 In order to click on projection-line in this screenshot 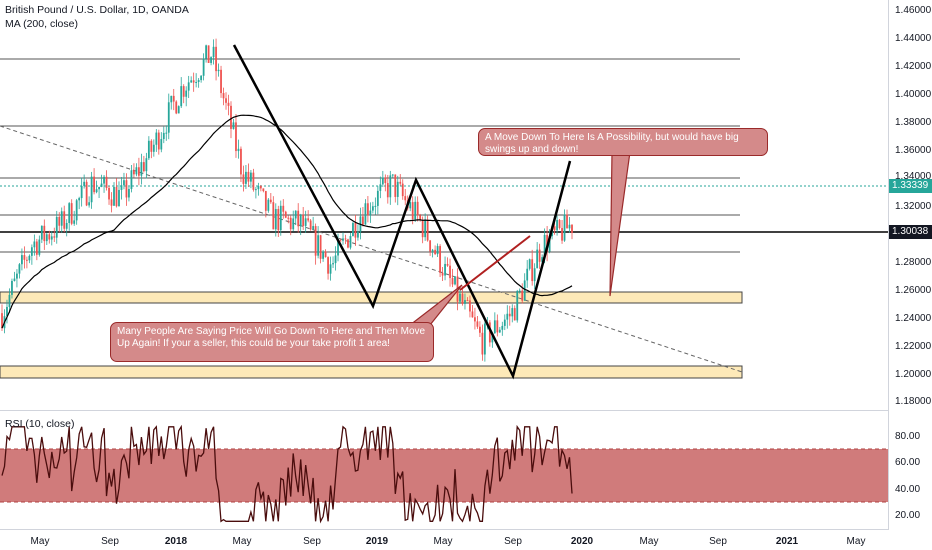, I will do `click(495, 263)`.